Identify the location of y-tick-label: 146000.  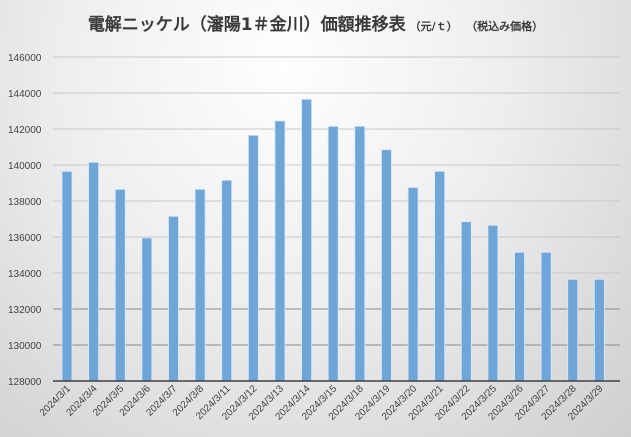
(25, 58).